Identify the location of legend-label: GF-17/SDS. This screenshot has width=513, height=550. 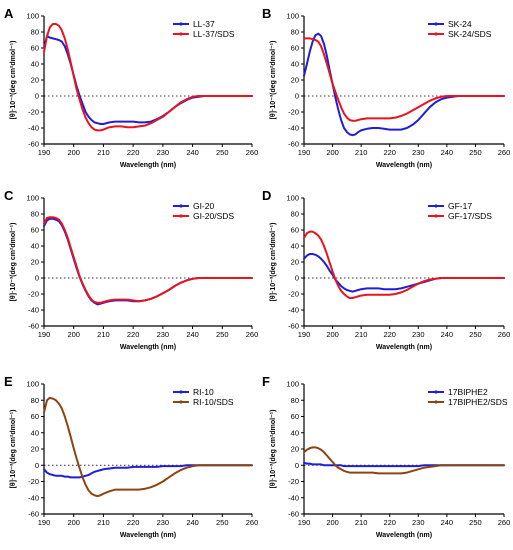
(470, 216).